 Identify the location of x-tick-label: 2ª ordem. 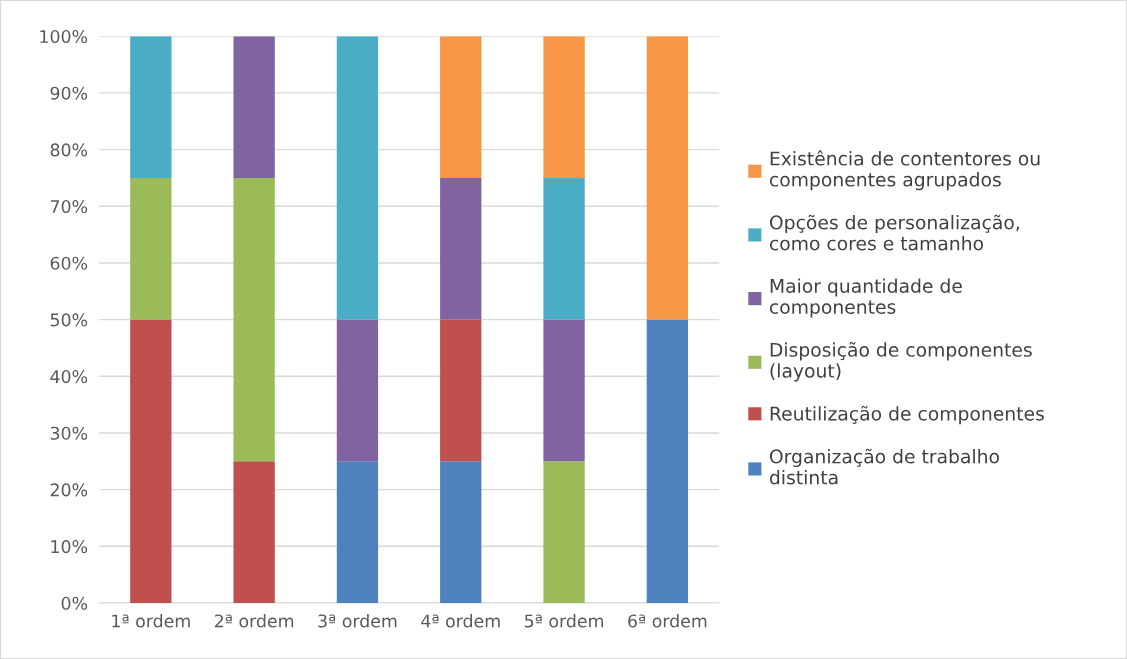
(254, 621).